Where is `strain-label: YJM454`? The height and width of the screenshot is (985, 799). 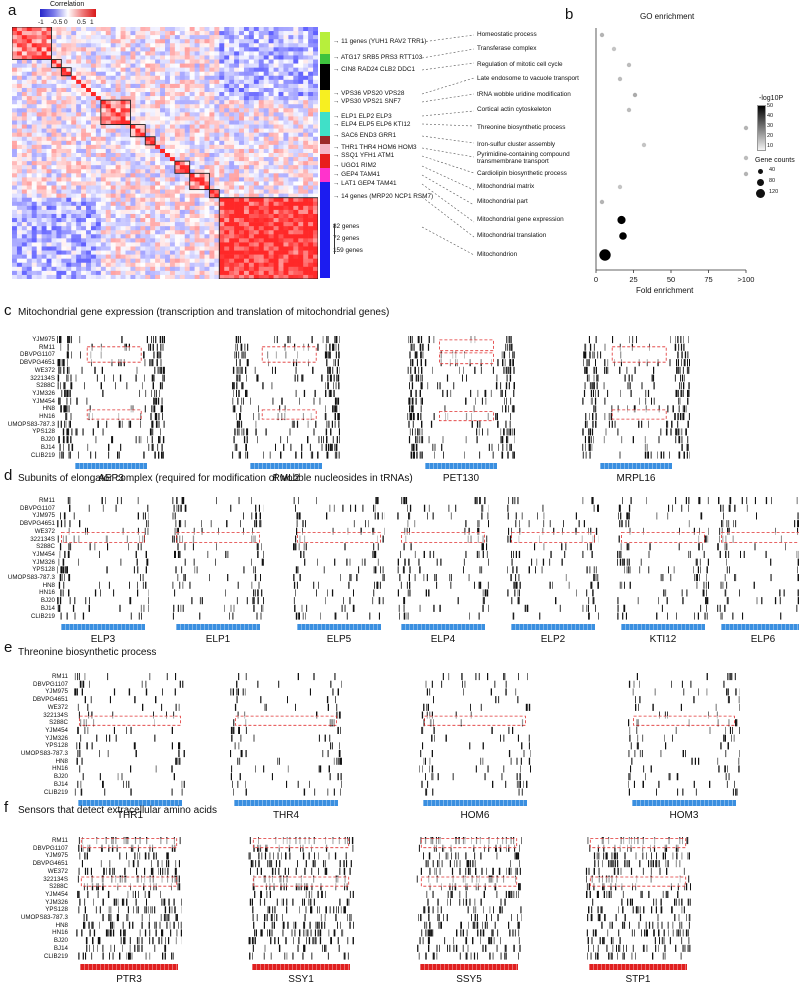
strain-label: YJM454 is located at coordinates (27, 402).